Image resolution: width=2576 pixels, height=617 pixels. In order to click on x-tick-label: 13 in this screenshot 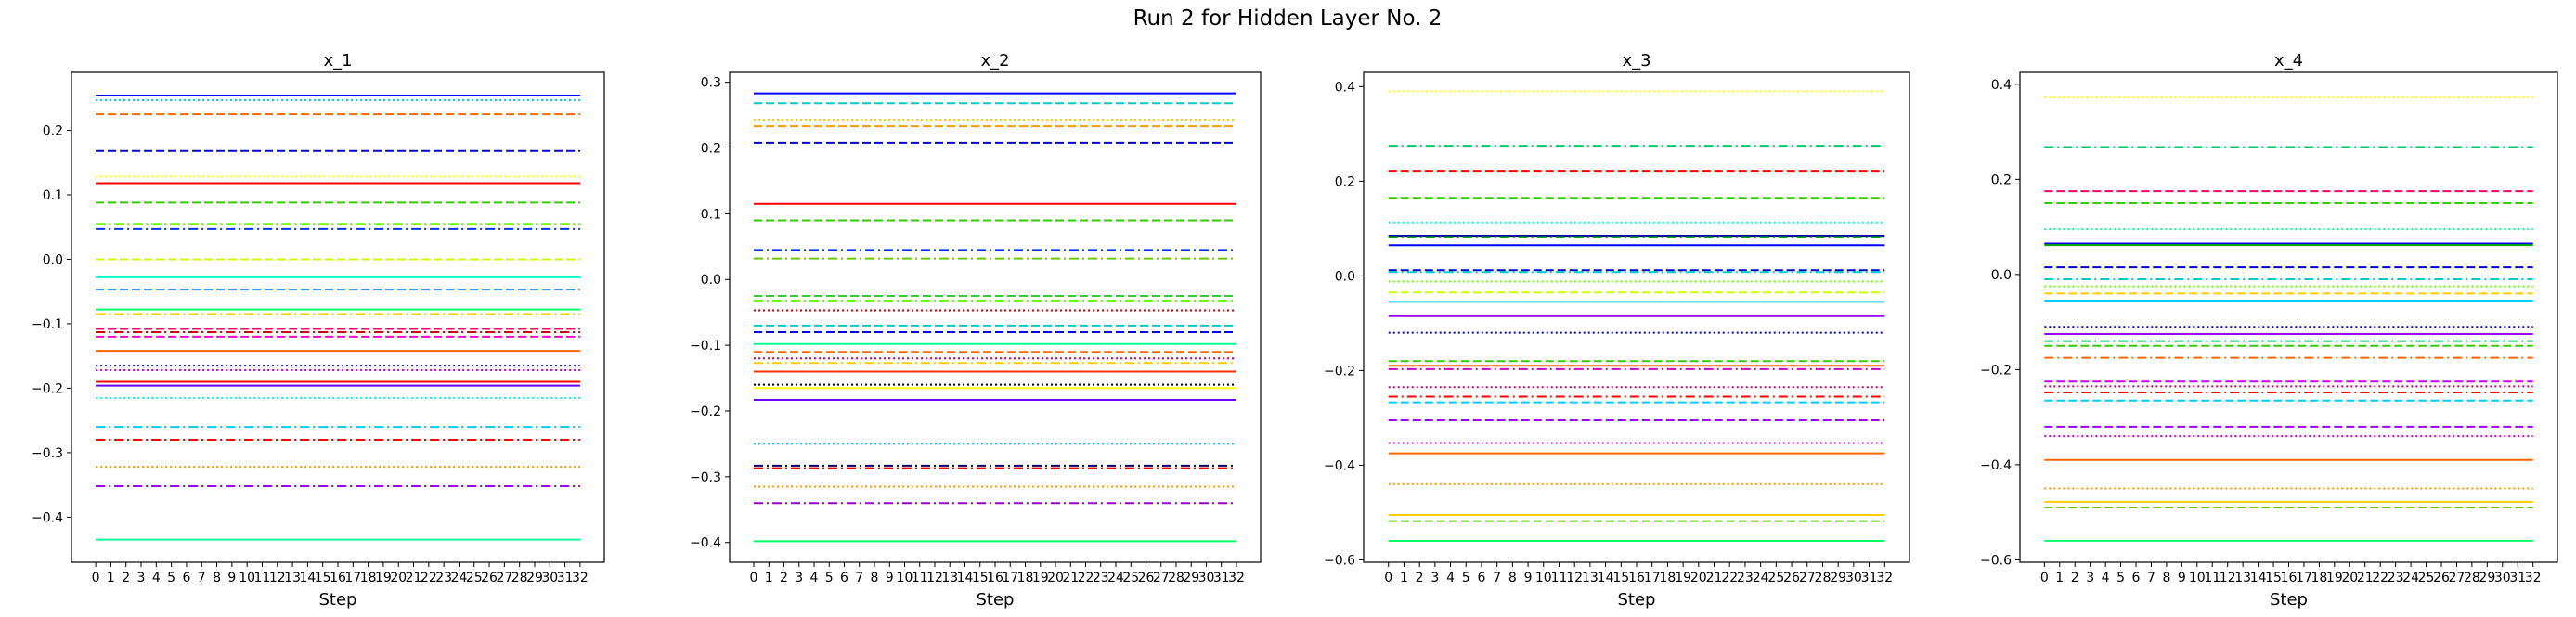, I will do `click(2242, 578)`.